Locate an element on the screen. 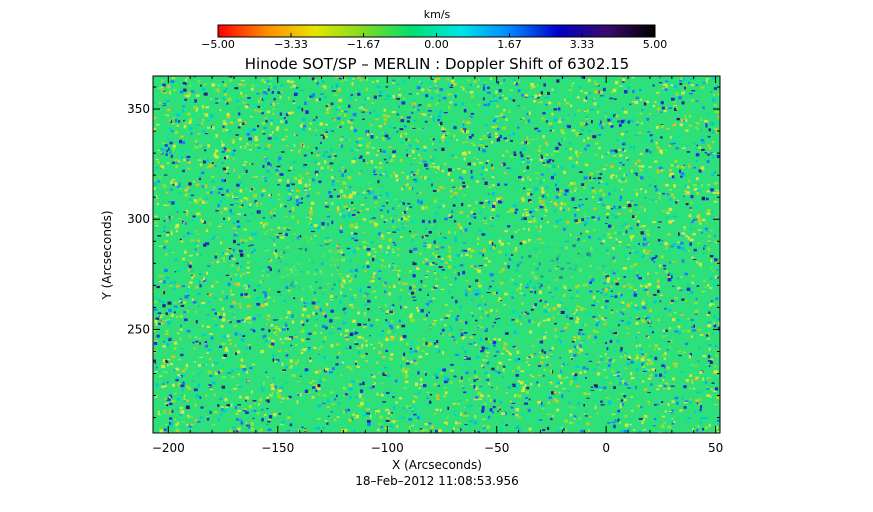  x-tick-label: 50 is located at coordinates (715, 448).